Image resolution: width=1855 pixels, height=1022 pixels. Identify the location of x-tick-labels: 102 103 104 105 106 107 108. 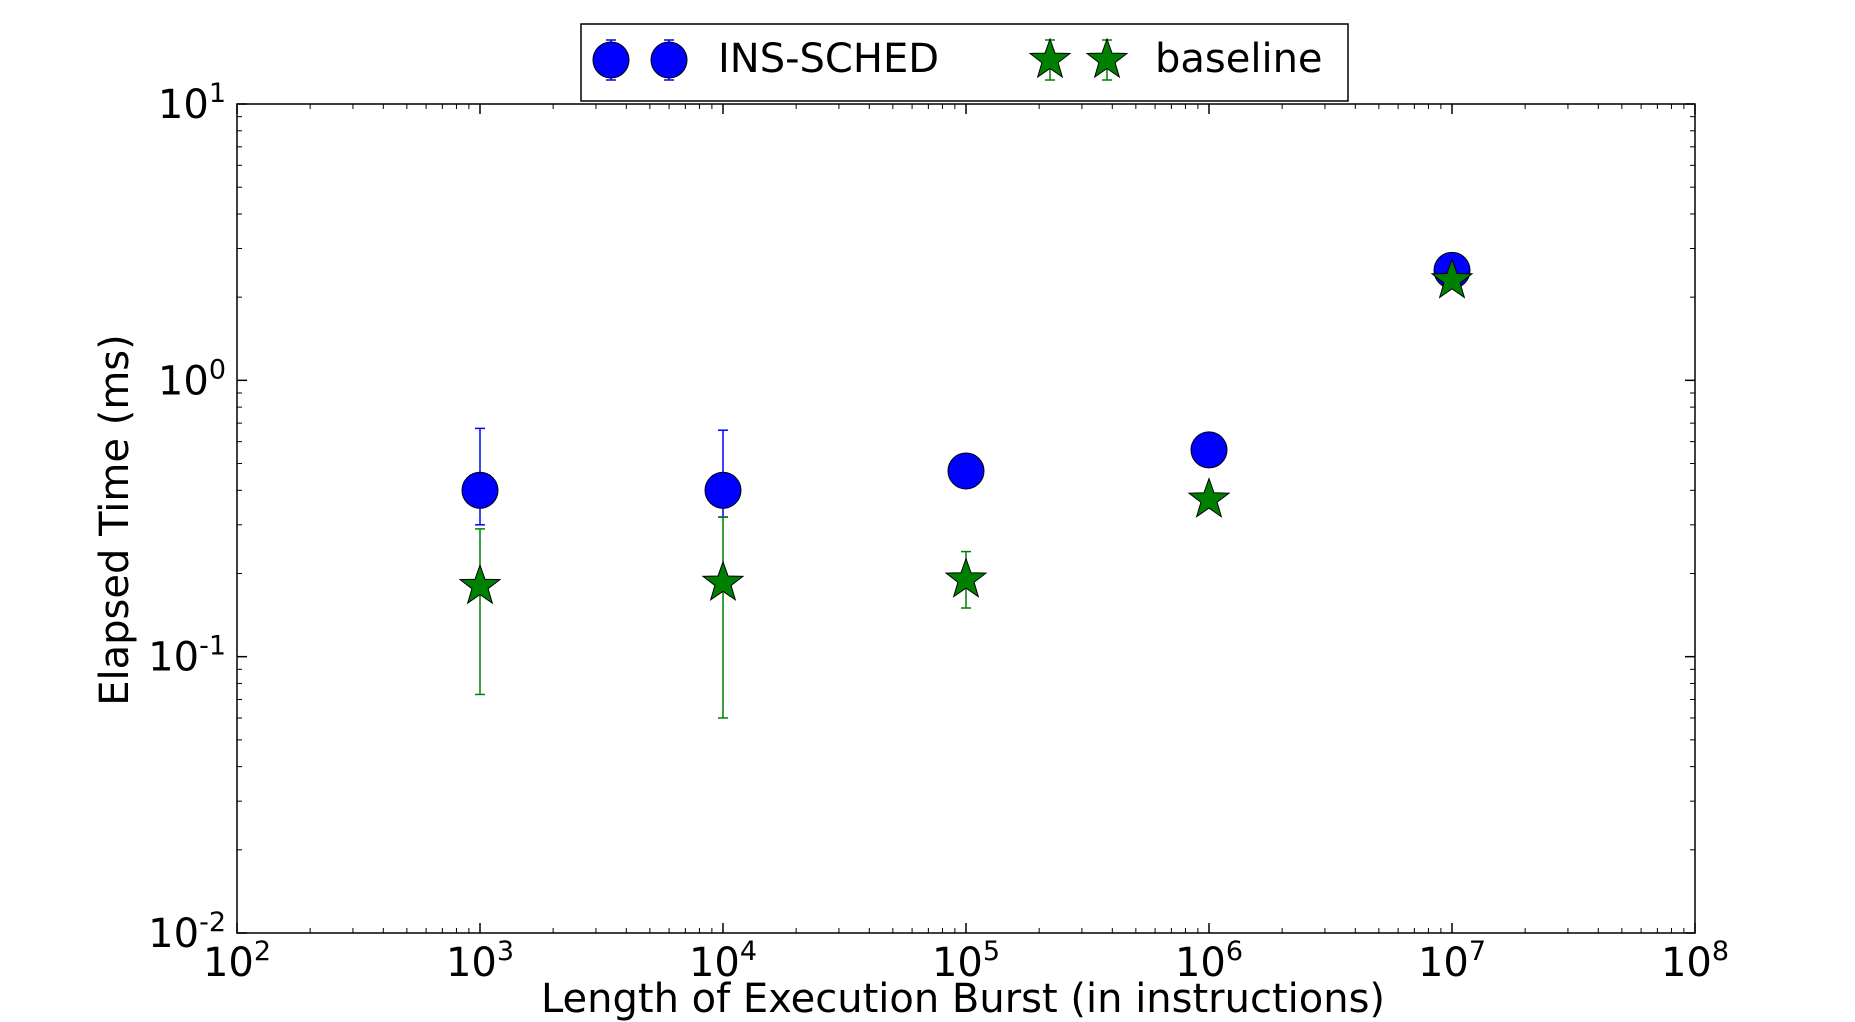
(966, 961).